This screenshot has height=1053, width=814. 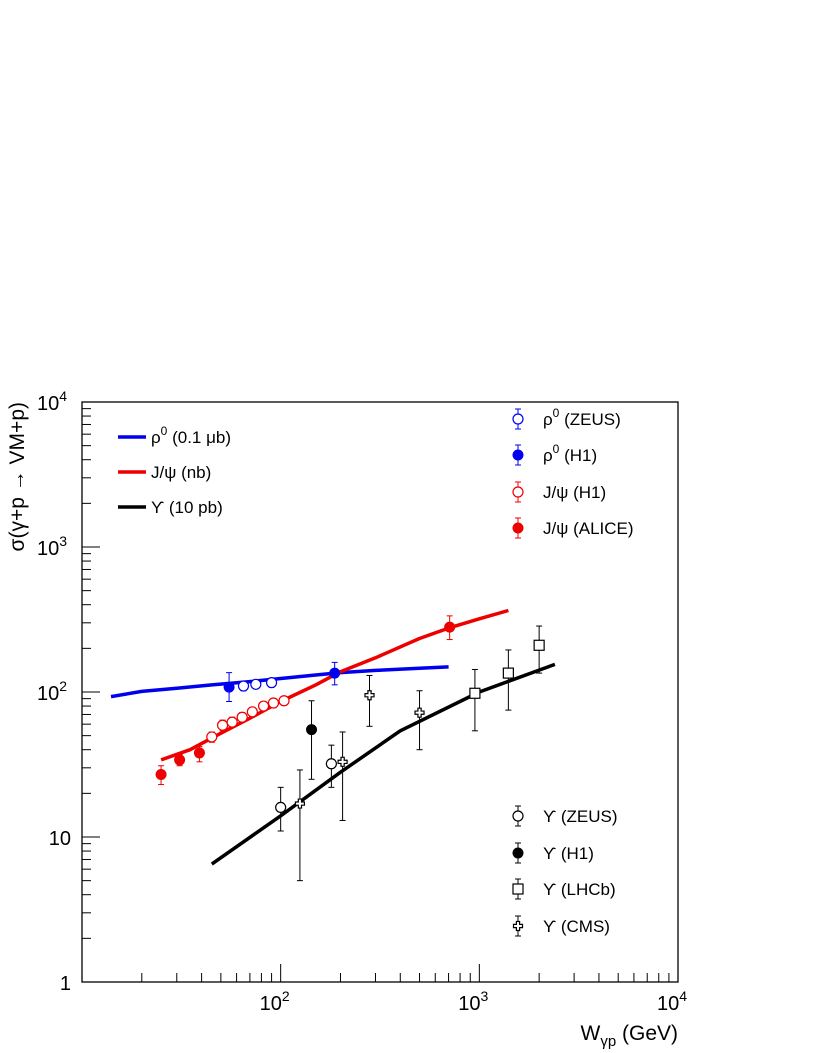 What do you see at coordinates (181, 472) in the screenshot?
I see `legend-curve-label: J/ψ (nb)` at bounding box center [181, 472].